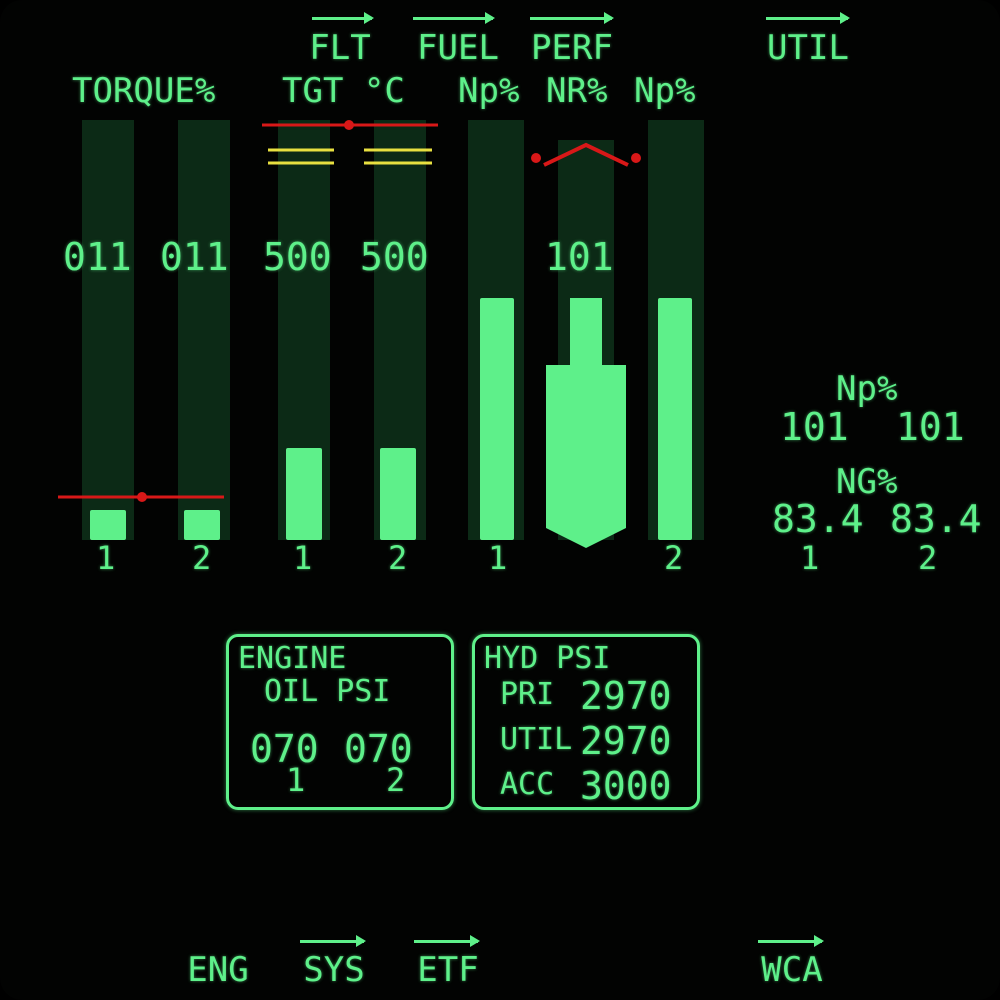  What do you see at coordinates (454, 18) in the screenshot?
I see `fuel-arrow-icon` at bounding box center [454, 18].